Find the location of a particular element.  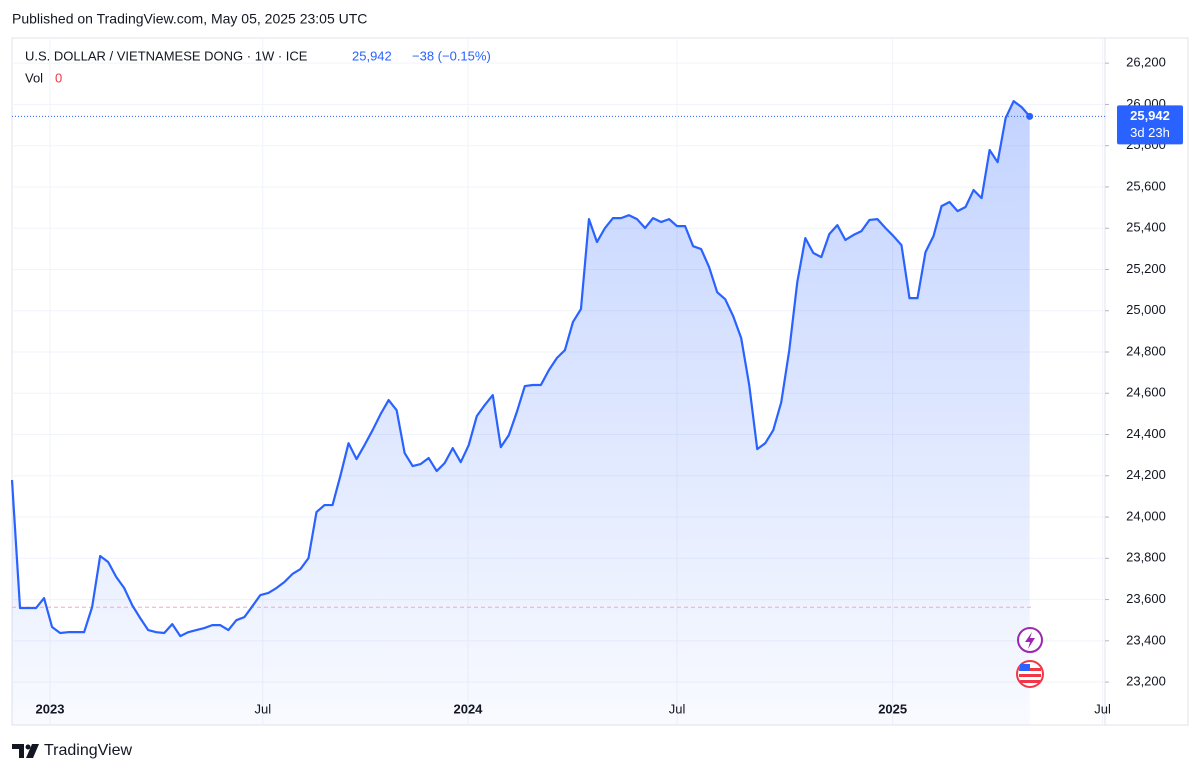

price-tag is located at coordinates (1150, 125).